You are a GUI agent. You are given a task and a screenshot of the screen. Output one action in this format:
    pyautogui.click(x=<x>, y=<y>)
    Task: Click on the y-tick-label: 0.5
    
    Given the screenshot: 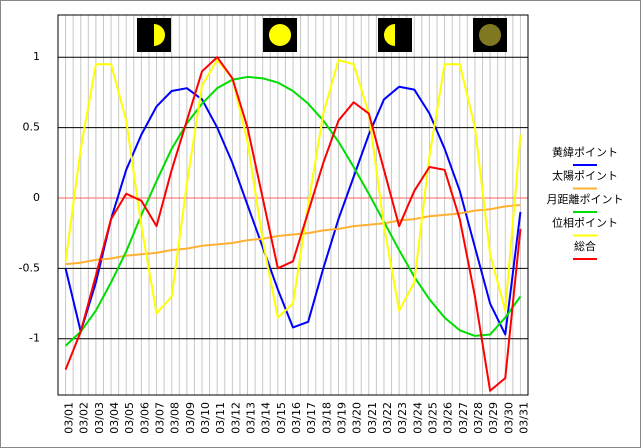 What is the action you would take?
    pyautogui.click(x=32, y=127)
    